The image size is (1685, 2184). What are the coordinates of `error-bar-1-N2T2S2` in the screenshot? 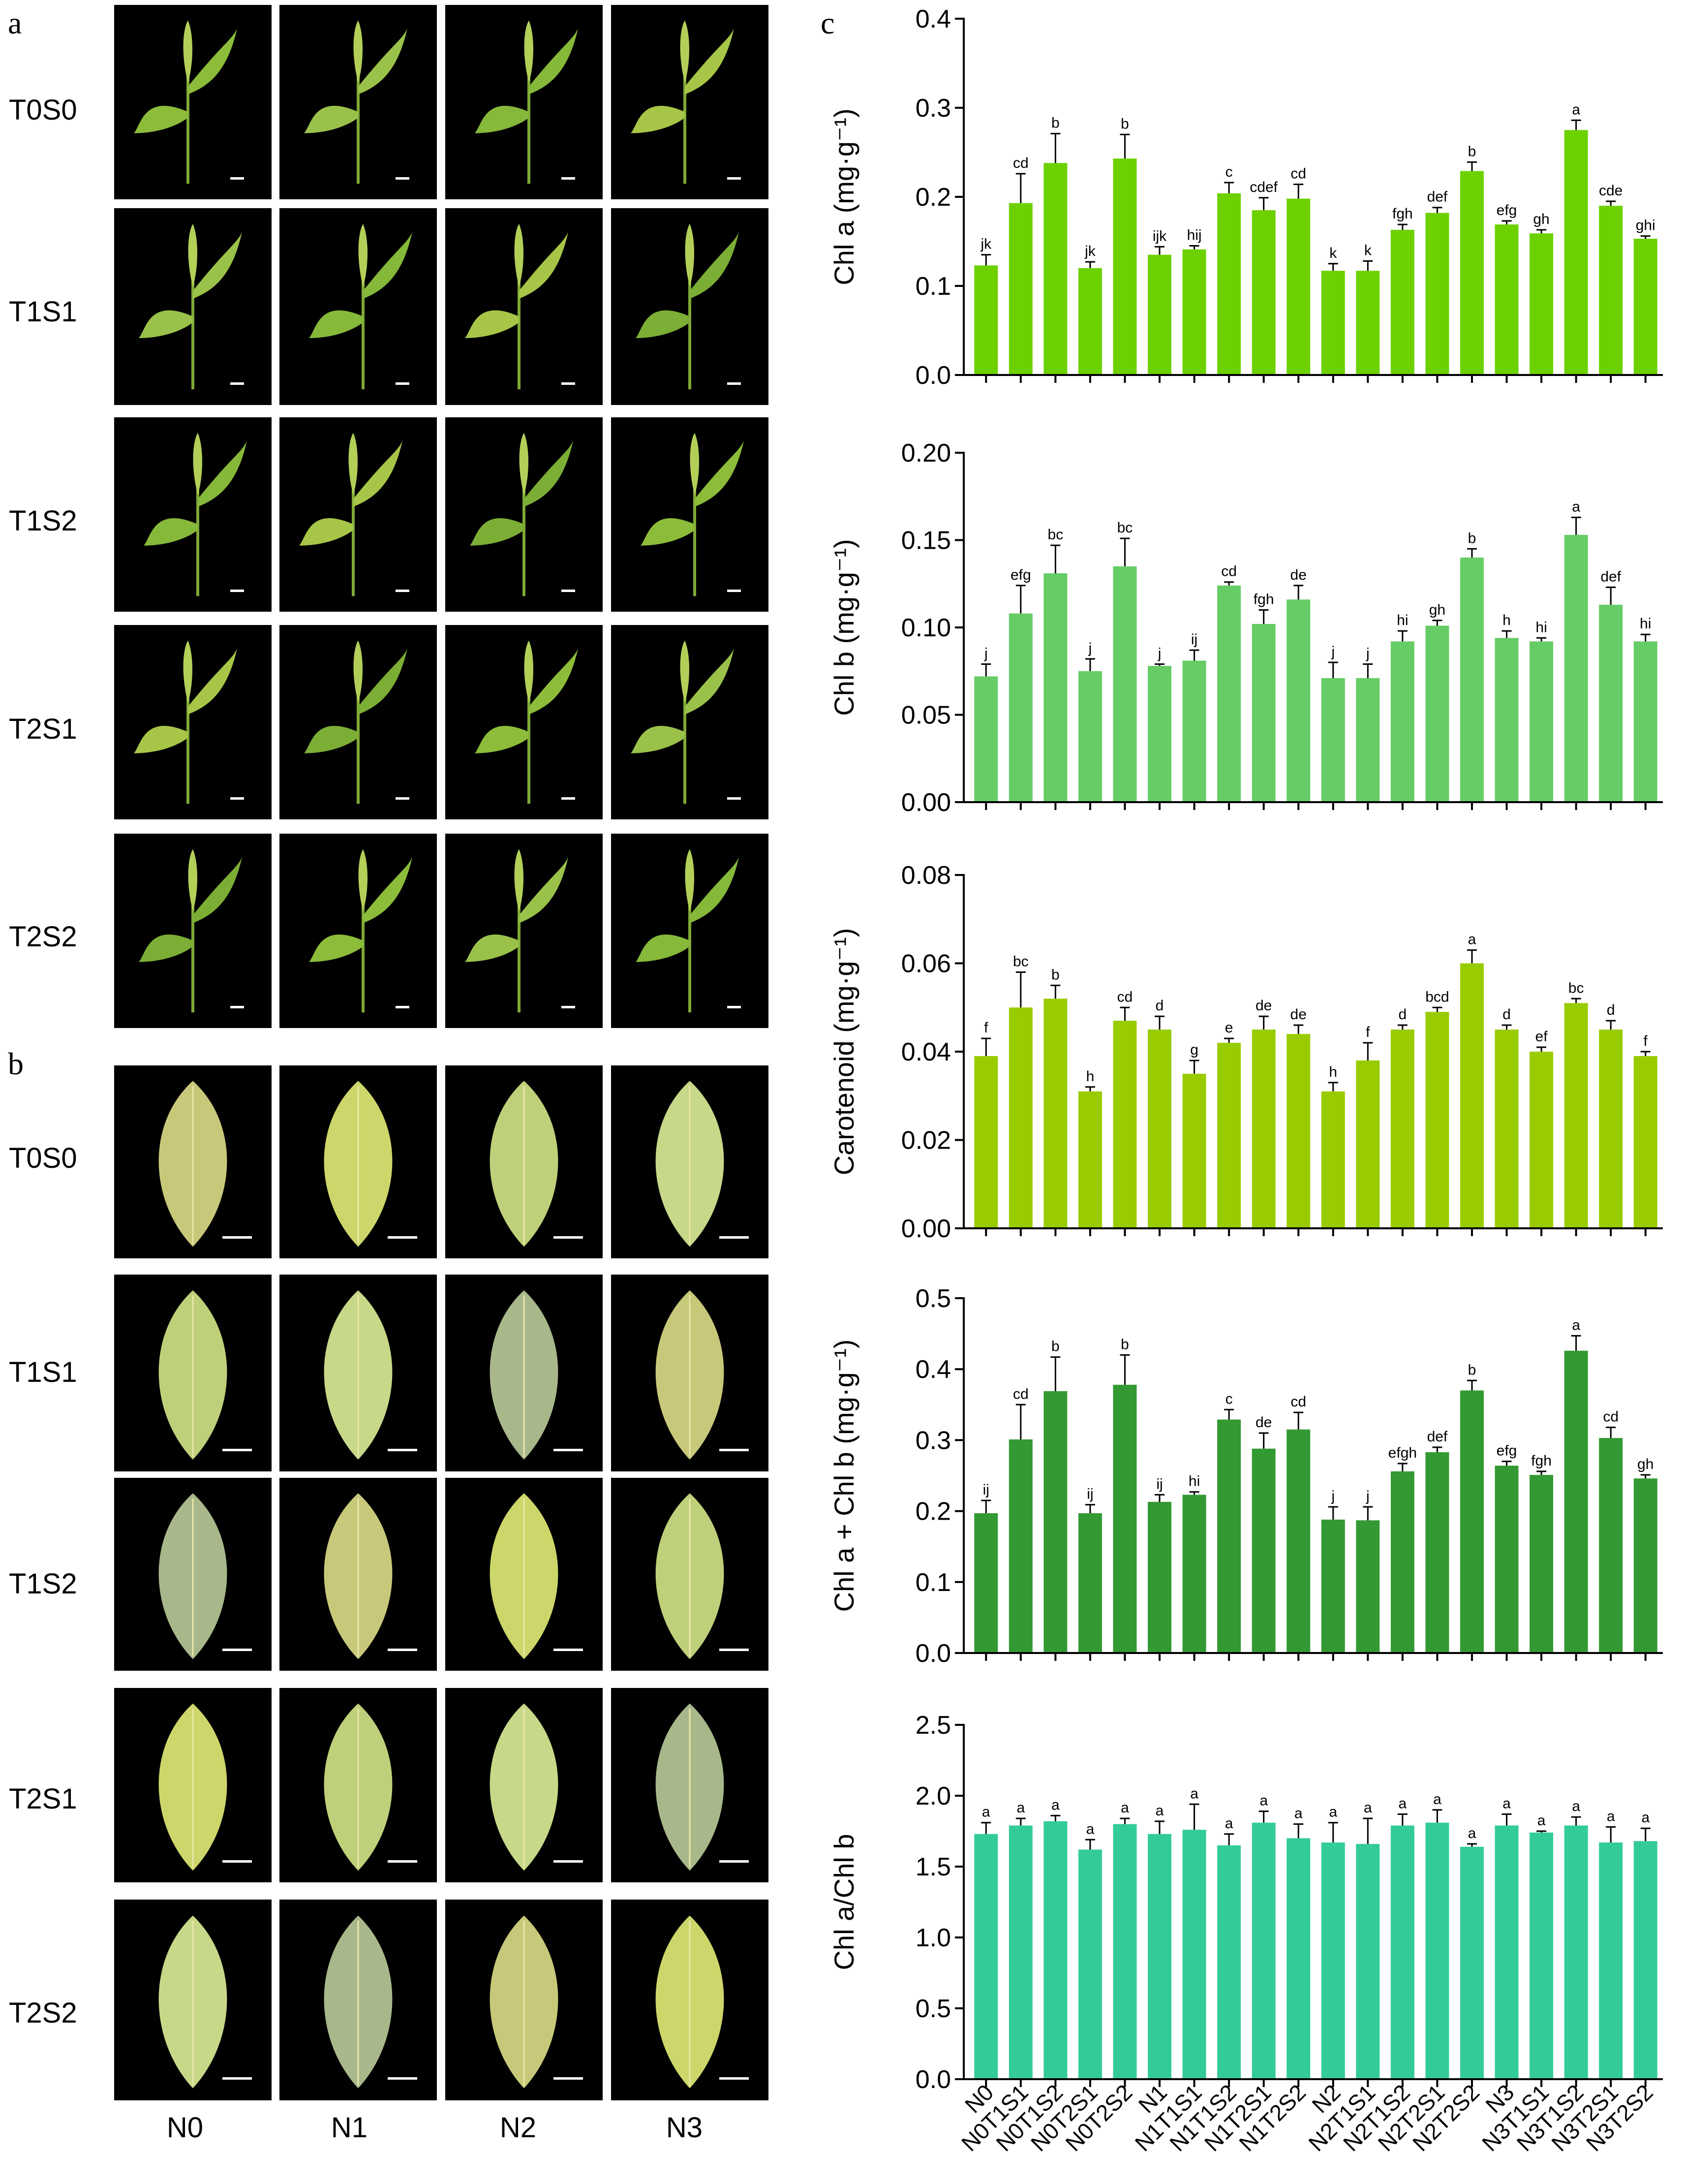 It's located at (1472, 553).